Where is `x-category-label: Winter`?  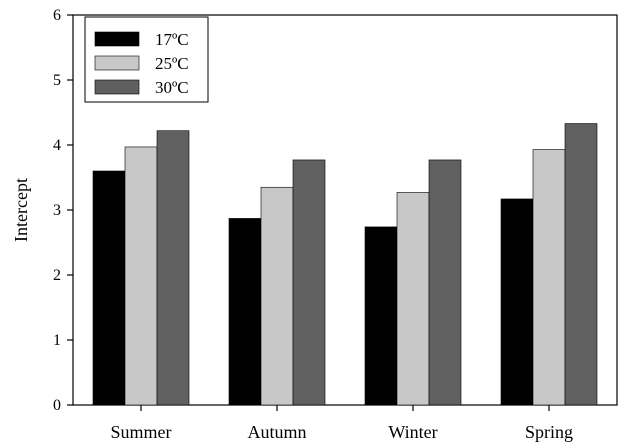 x-category-label: Winter is located at coordinates (412, 432).